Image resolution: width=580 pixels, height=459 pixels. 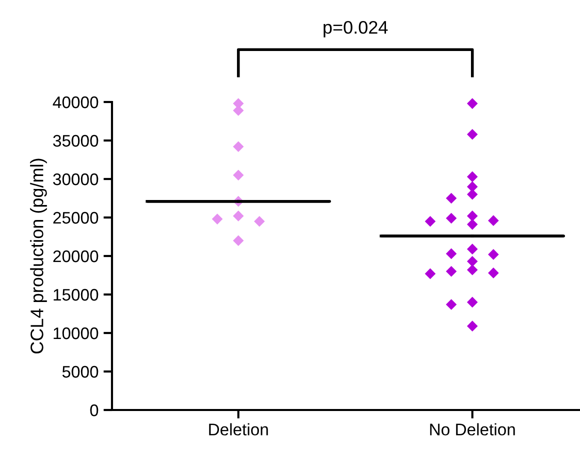 I want to click on y-tick-label: 5000, so click(x=80, y=372).